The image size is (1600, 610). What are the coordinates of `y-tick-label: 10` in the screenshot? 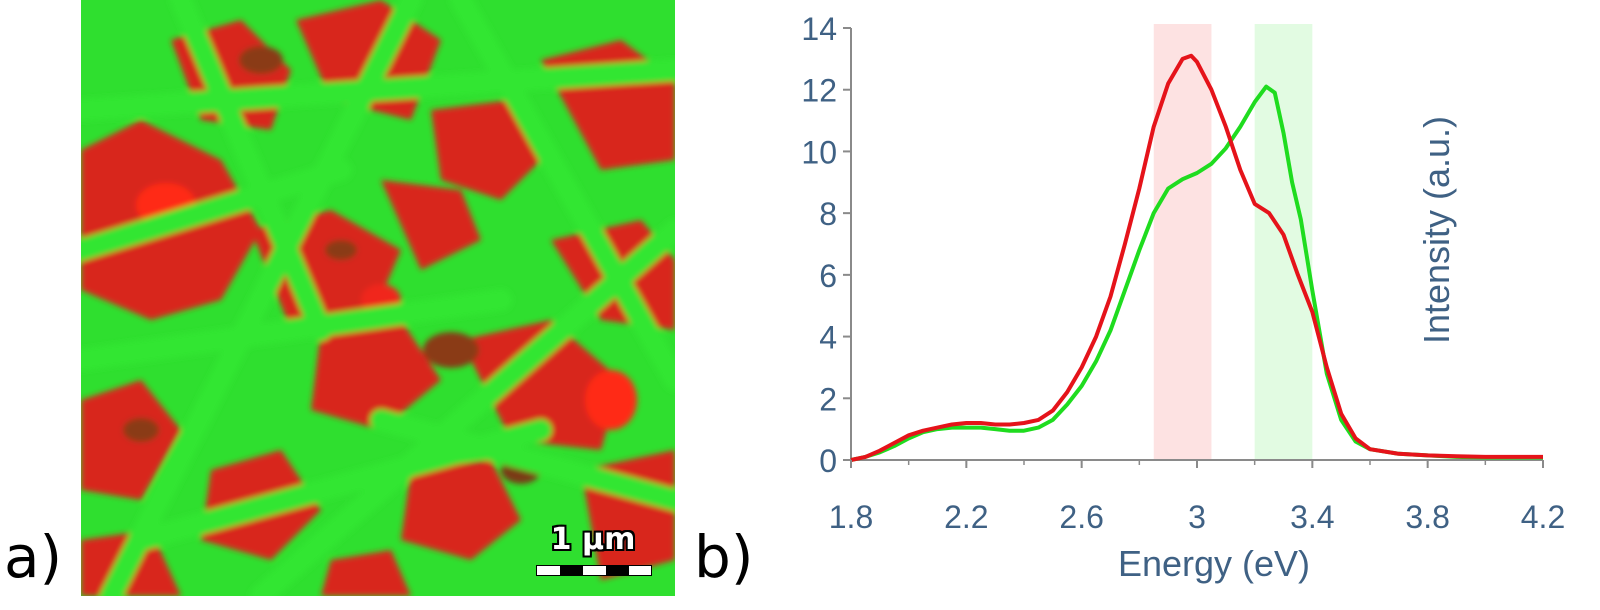 It's located at (819, 152).